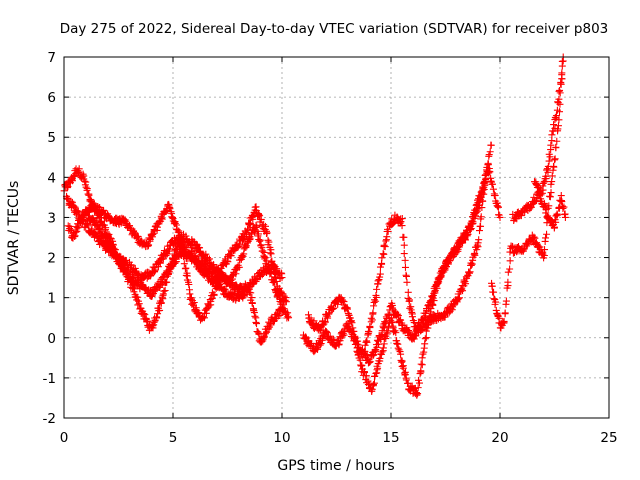  I want to click on y-tick-label: 5, so click(51, 138).